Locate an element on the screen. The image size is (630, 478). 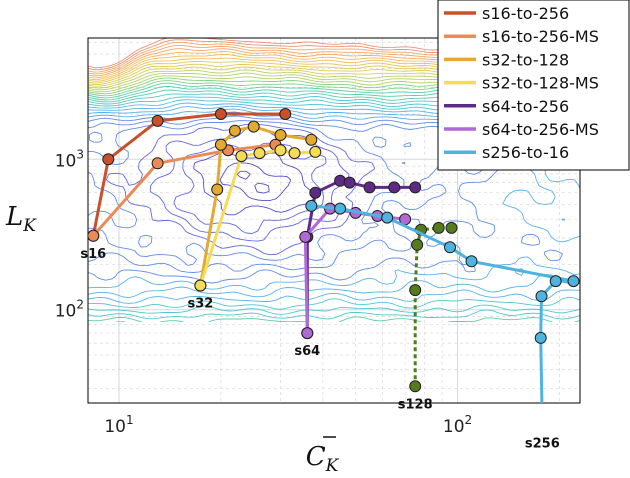
start-label-s32: s32 is located at coordinates (200, 304).